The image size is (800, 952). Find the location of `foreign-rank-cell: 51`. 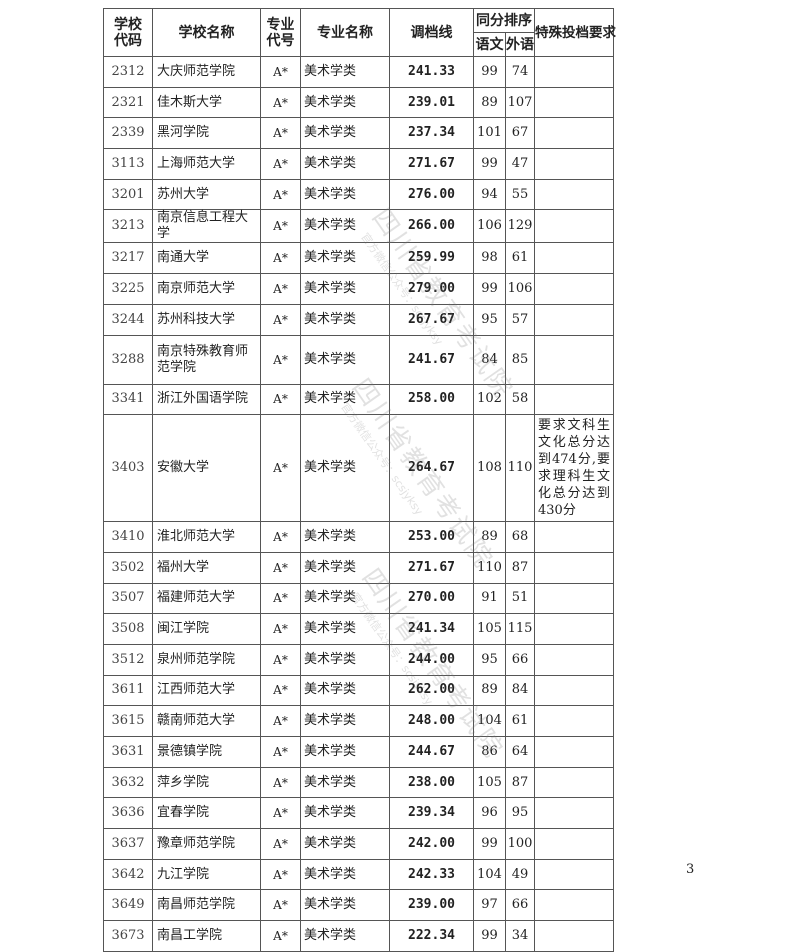

foreign-rank-cell: 51 is located at coordinates (520, 598).